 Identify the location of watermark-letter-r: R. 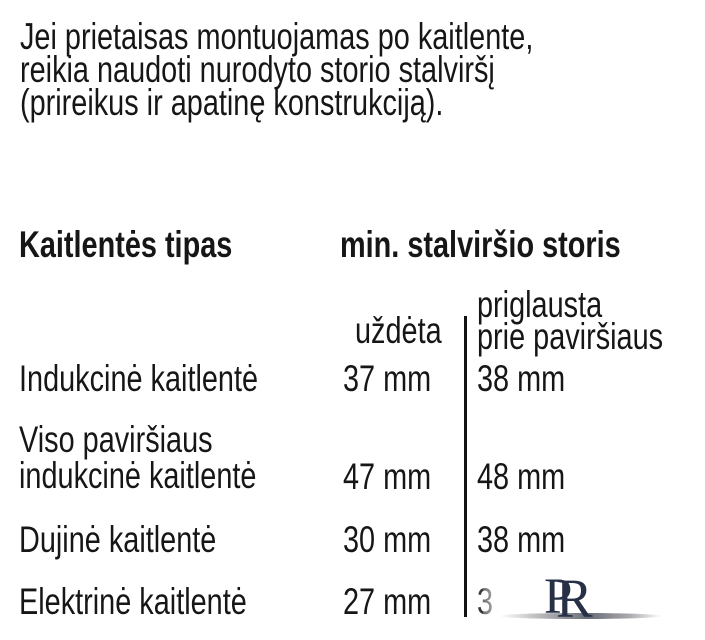
(574, 598).